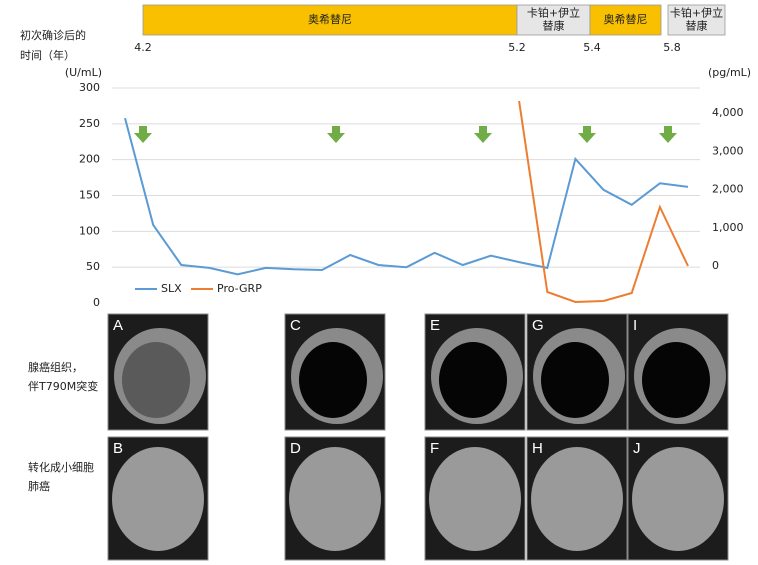 The width and height of the screenshot is (758, 565). Describe the element at coordinates (592, 47) in the screenshot. I see `time-label: 5.4` at that location.